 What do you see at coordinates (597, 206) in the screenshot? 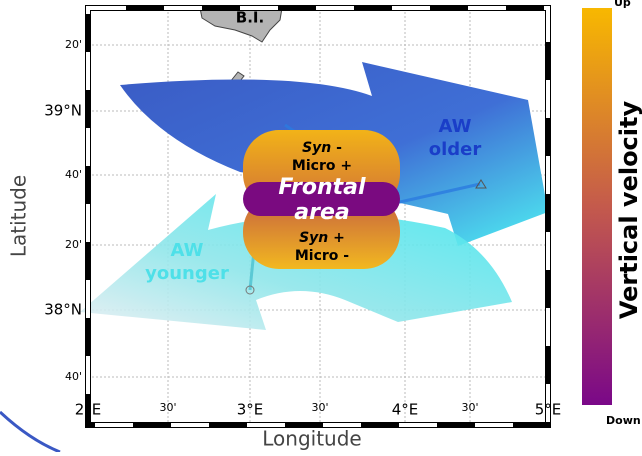
I see `colorbar` at bounding box center [597, 206].